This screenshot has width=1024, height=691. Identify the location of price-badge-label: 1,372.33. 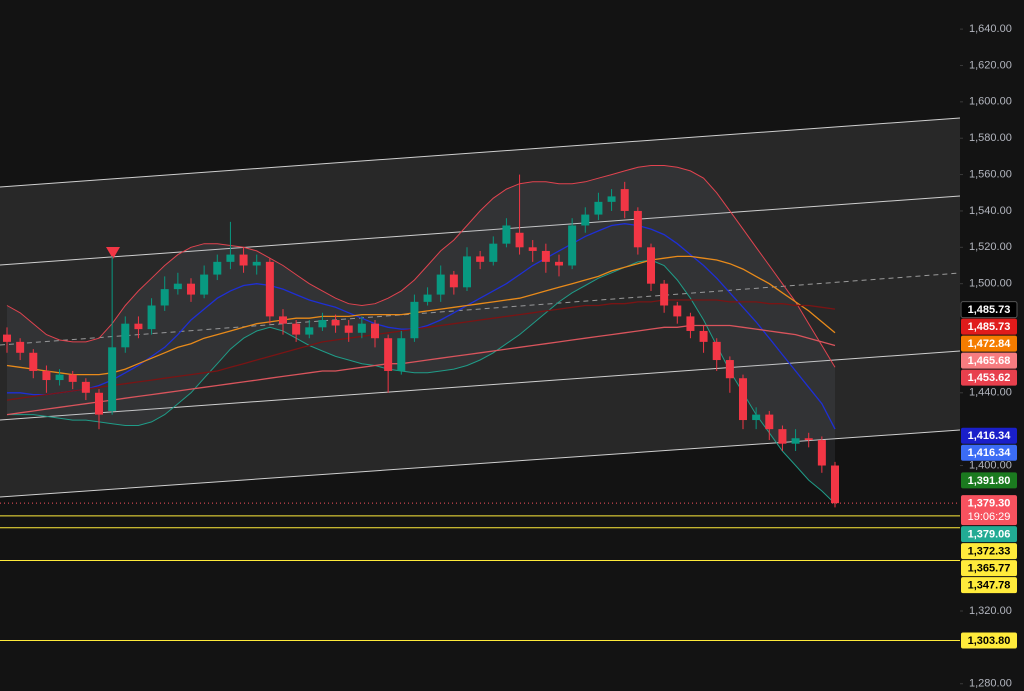
(989, 552).